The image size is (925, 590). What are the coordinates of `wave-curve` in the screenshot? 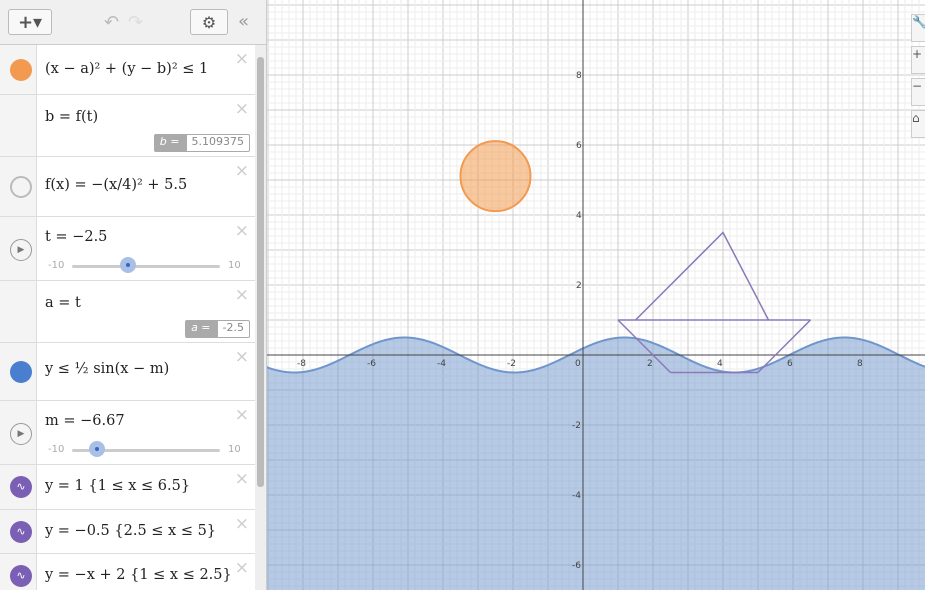 It's located at (595, 355).